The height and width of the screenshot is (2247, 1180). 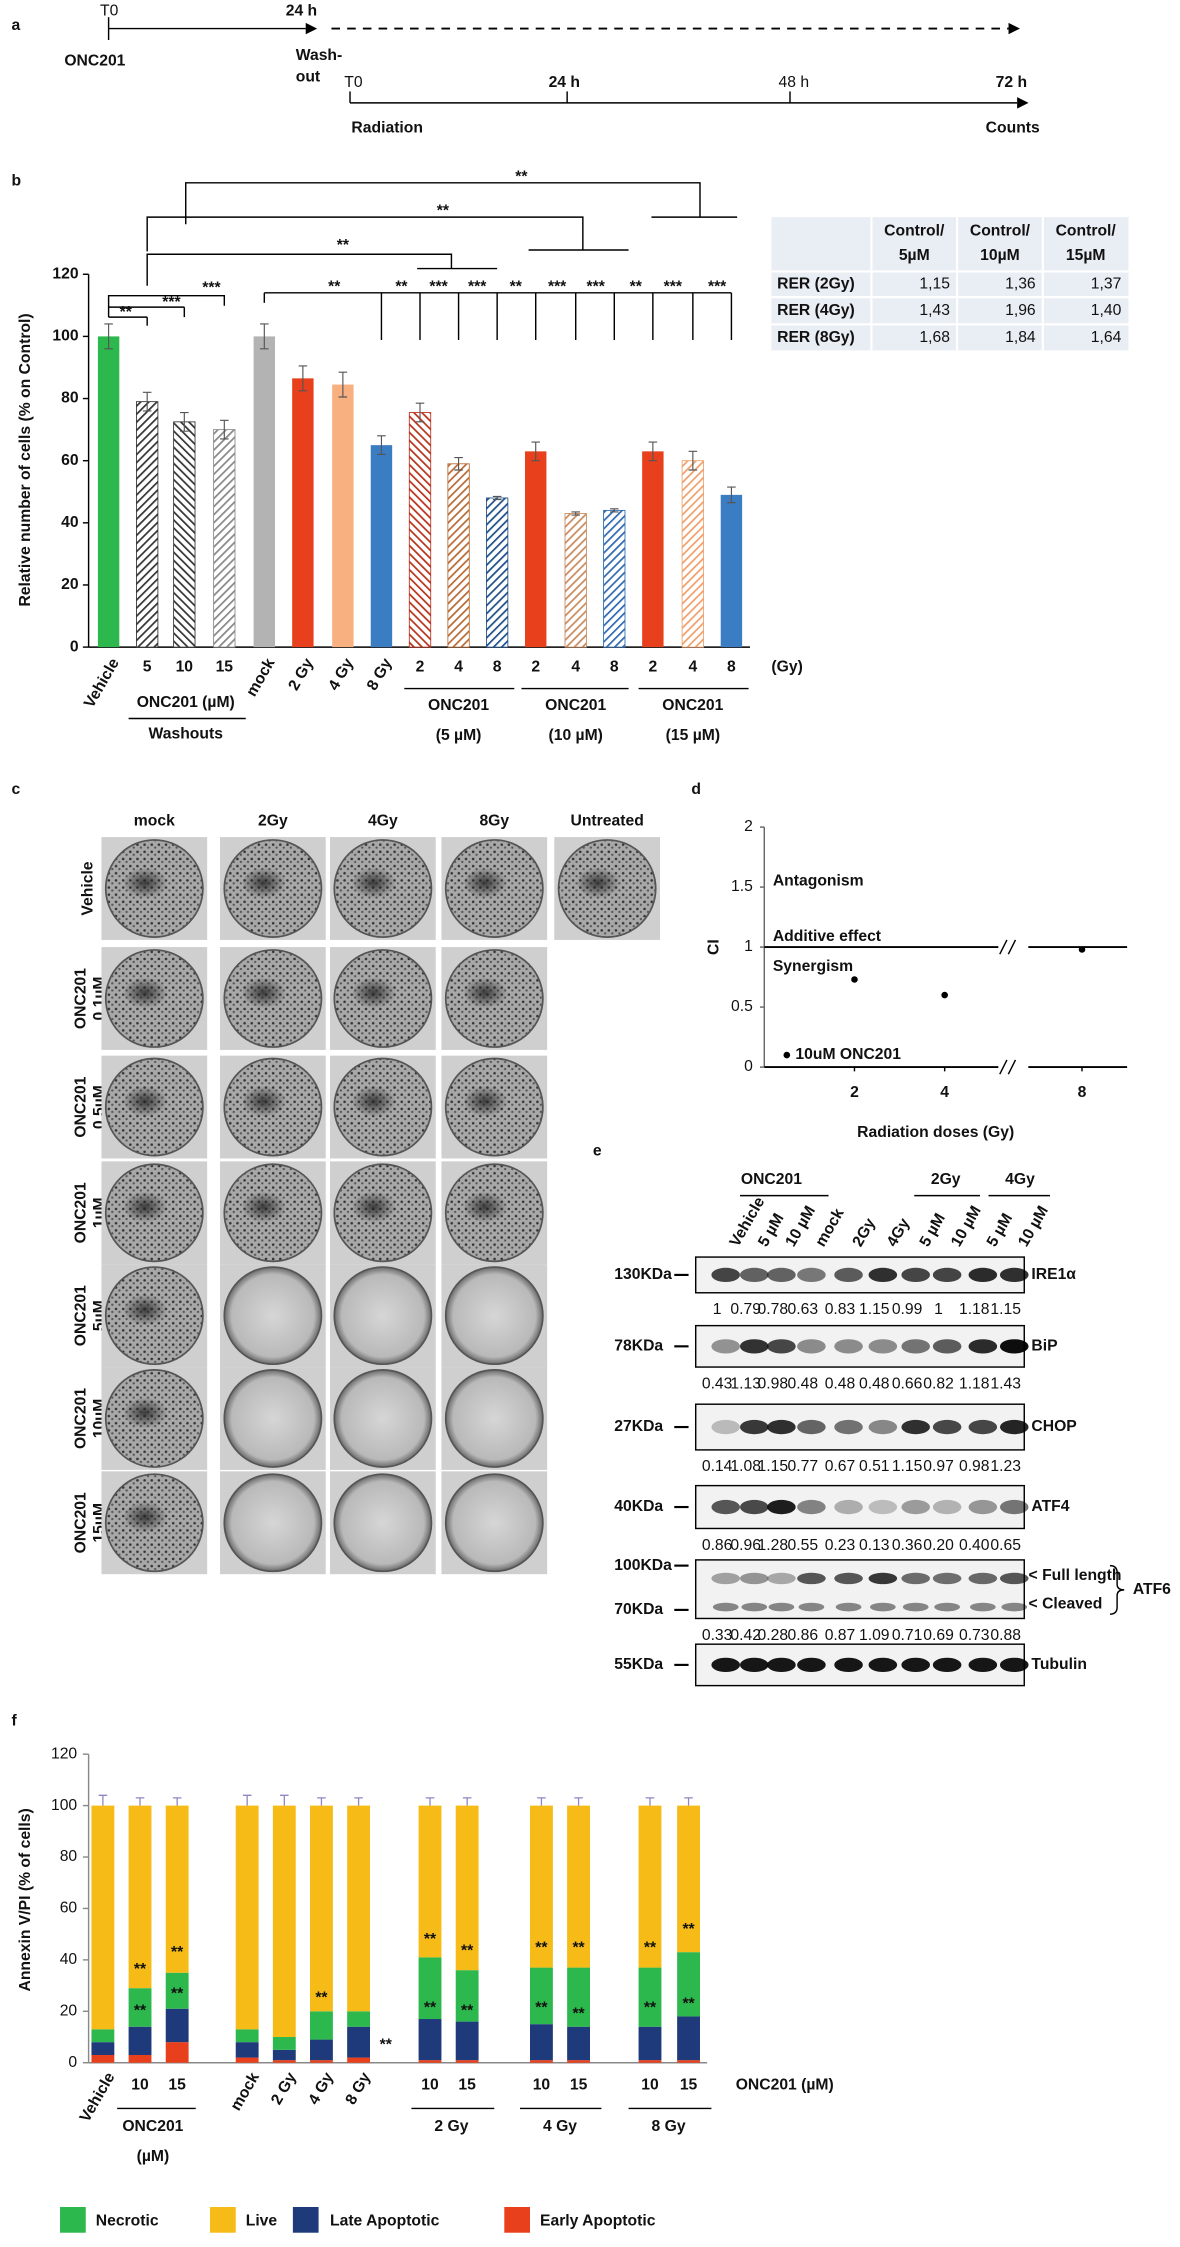 What do you see at coordinates (387, 128) in the screenshot?
I see `label: Radiation` at bounding box center [387, 128].